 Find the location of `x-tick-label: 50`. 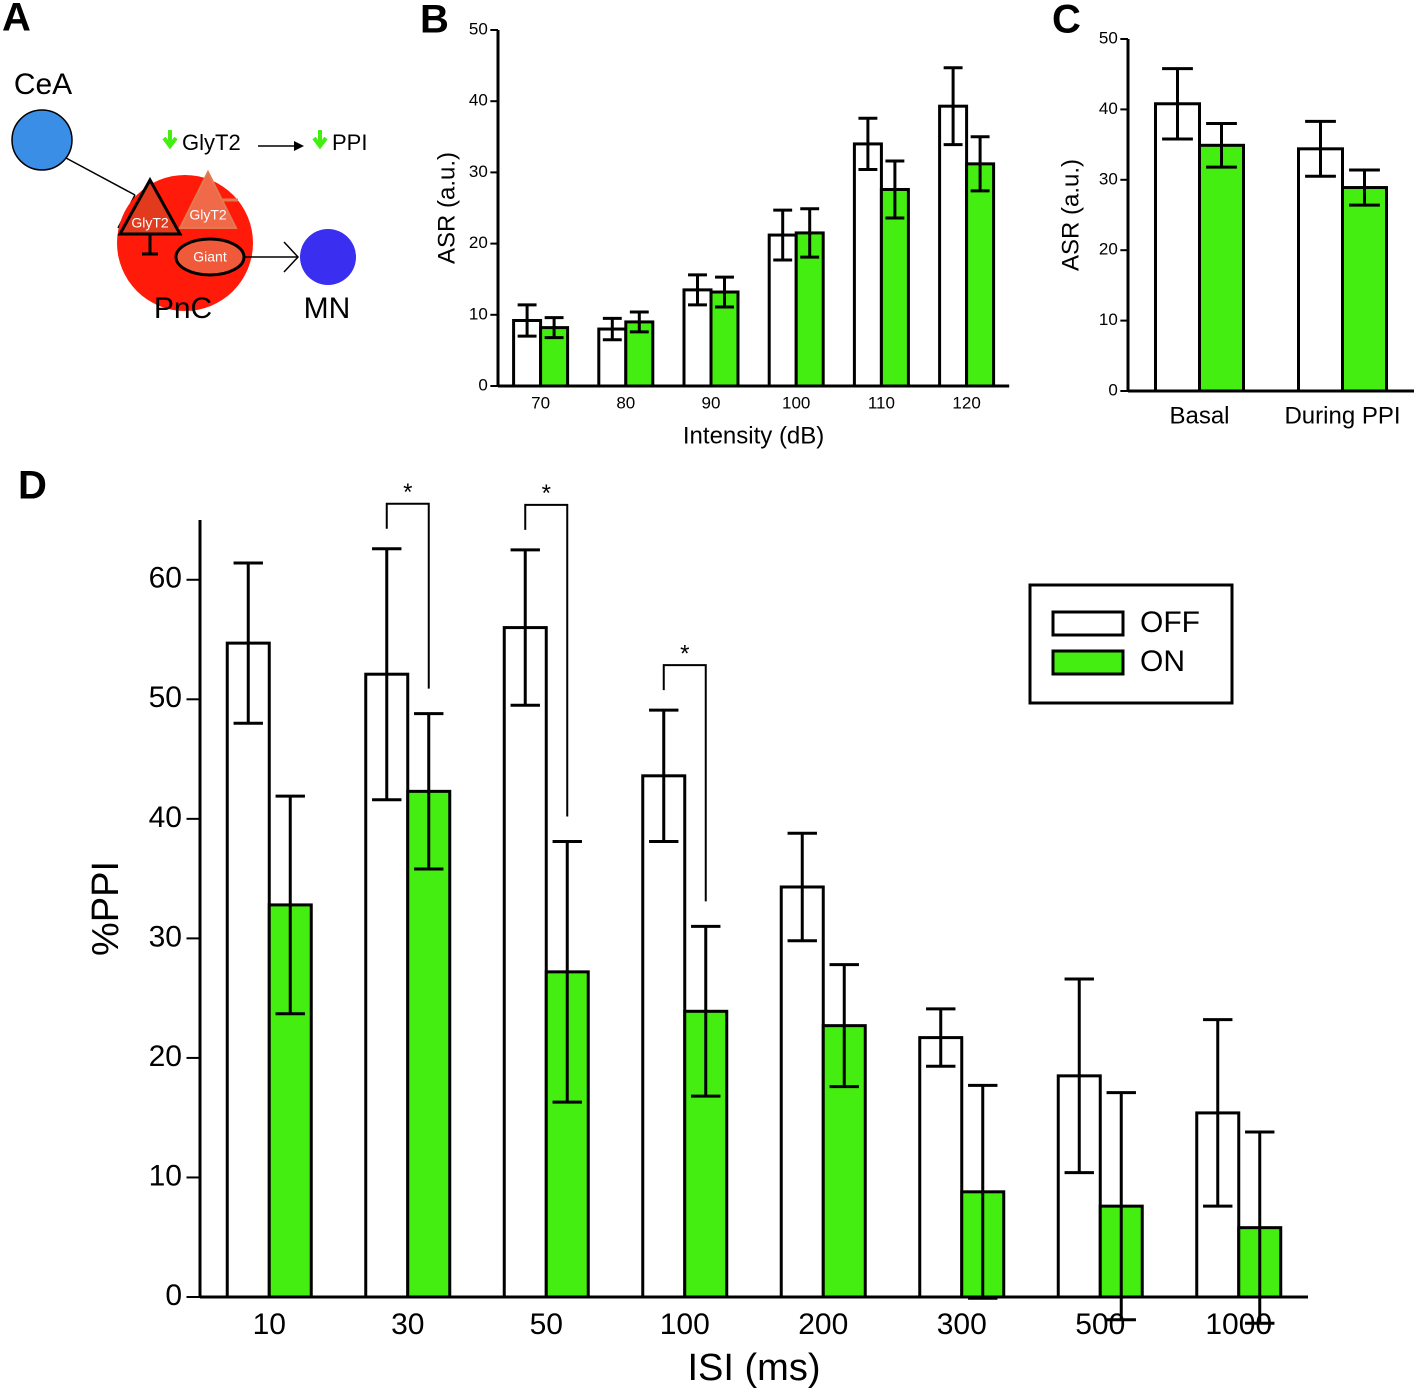

x-tick-label: 50 is located at coordinates (546, 1324).